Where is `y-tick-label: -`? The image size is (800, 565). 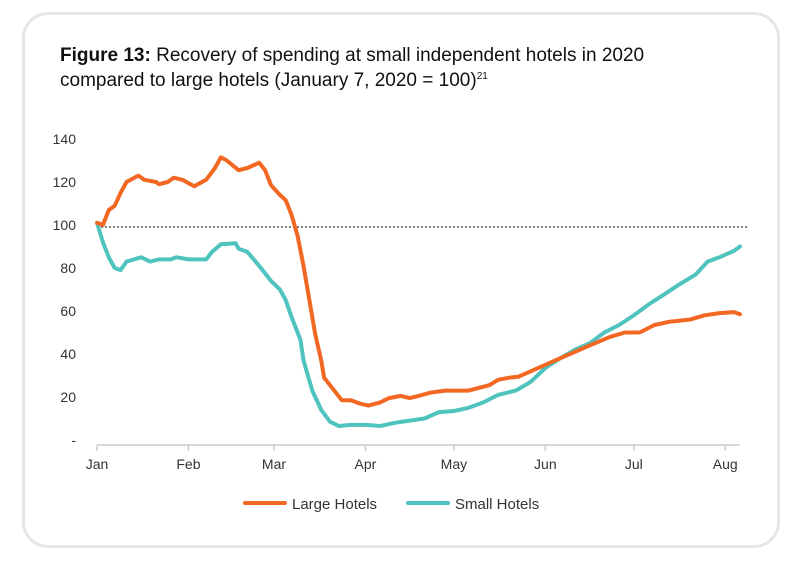 y-tick-label: - is located at coordinates (73, 440).